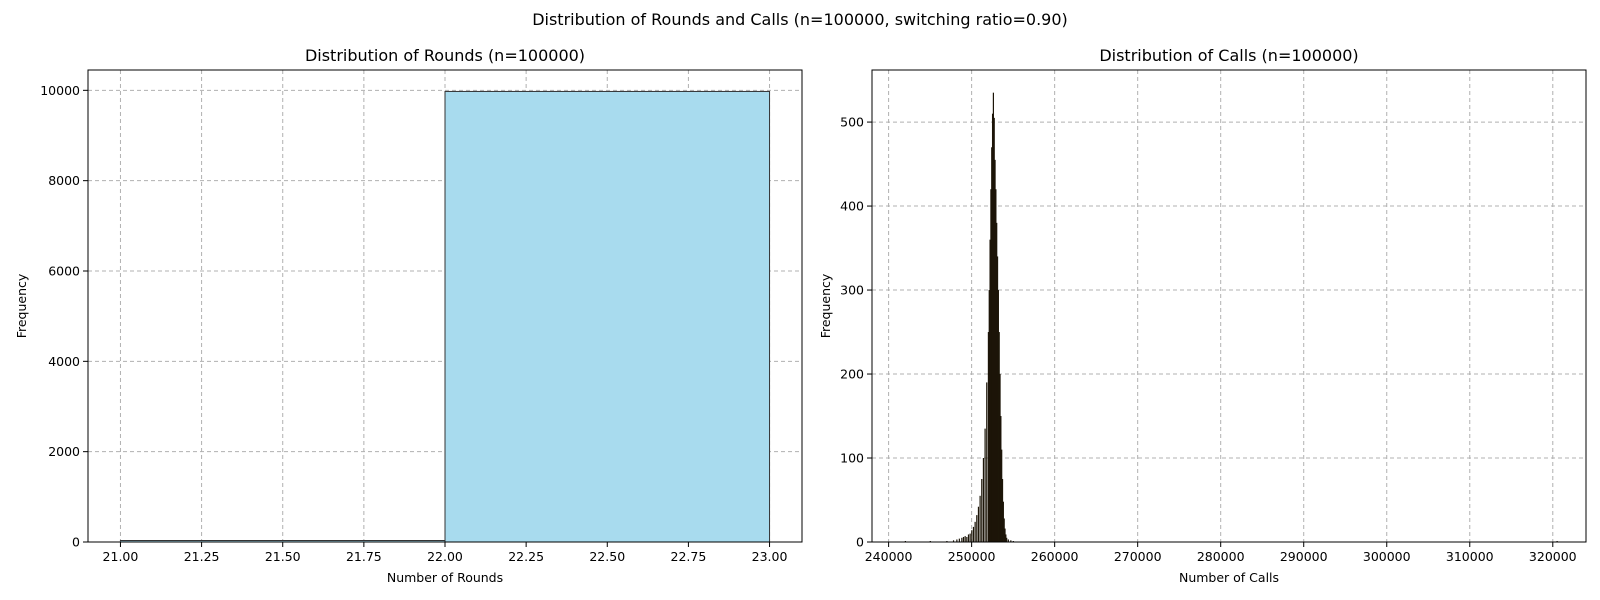  What do you see at coordinates (445, 556) in the screenshot?
I see `rounds-x-tick-label: 22.00` at bounding box center [445, 556].